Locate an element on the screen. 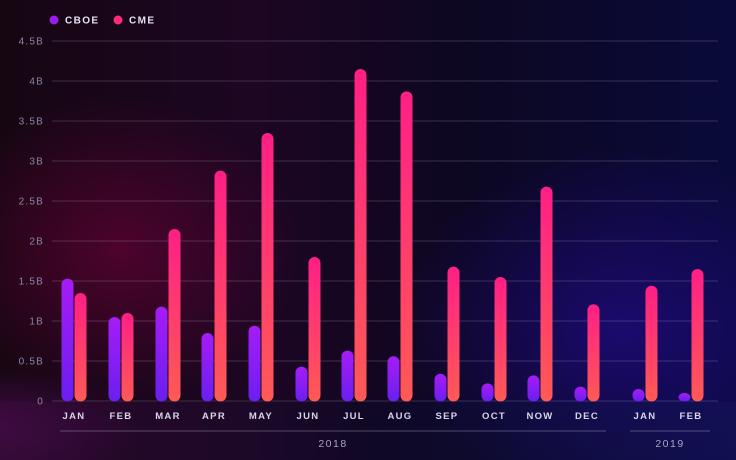 This screenshot has height=460, width=736. y-tick-label: 4.5B is located at coordinates (31, 42).